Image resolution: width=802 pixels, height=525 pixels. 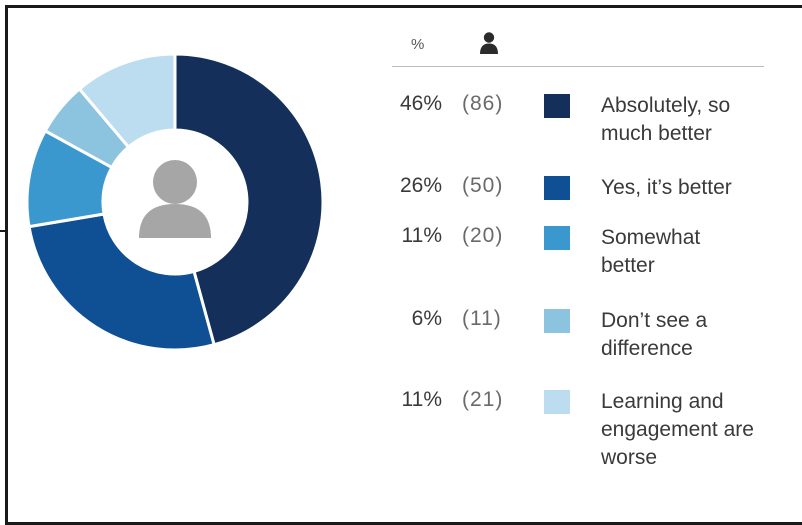 I want to click on legend-label: Absolutely, so much better, so click(x=666, y=119).